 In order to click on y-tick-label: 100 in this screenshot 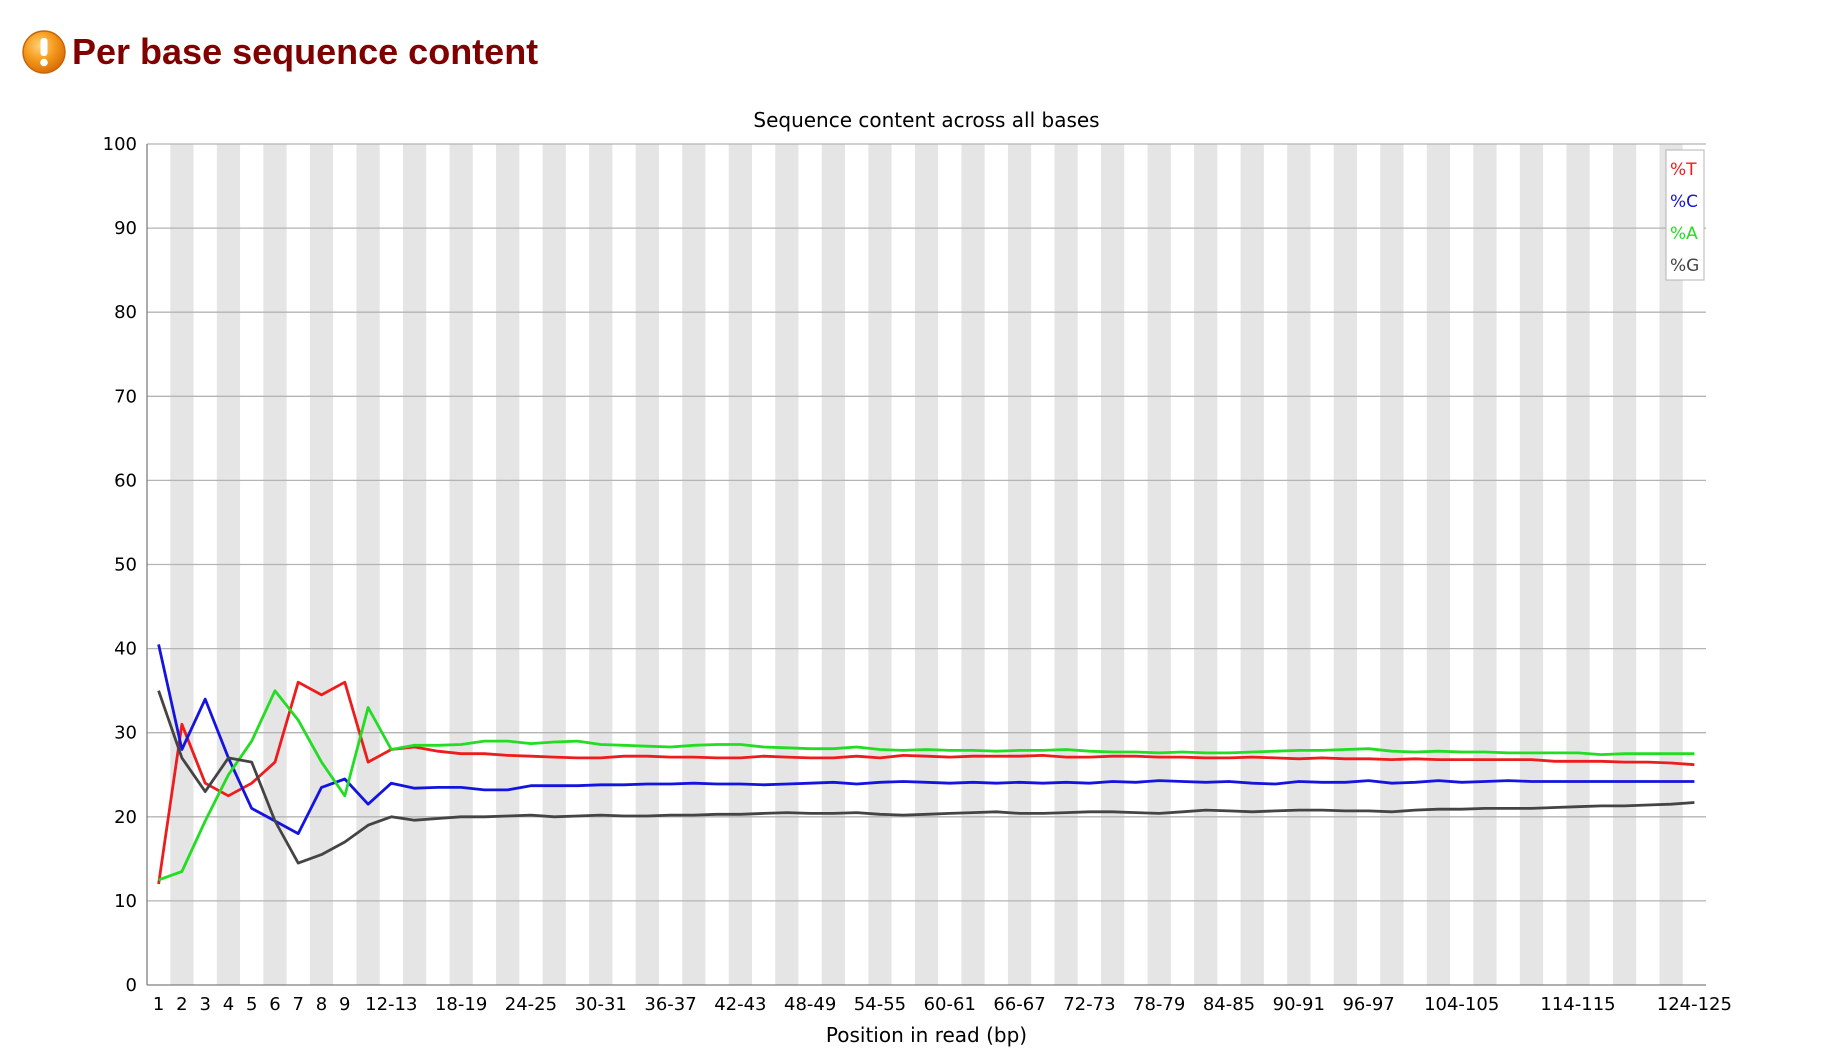, I will do `click(120, 144)`.